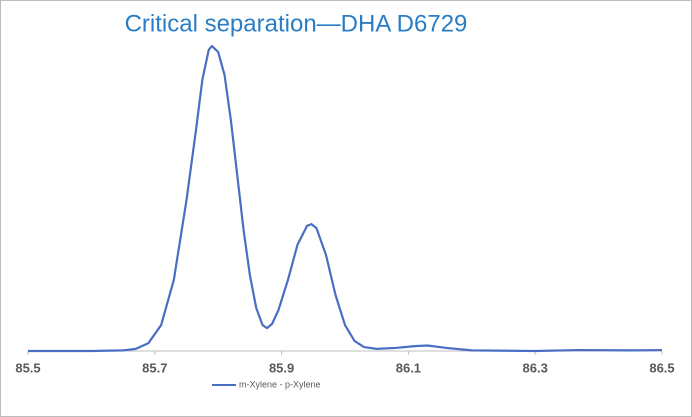 The width and height of the screenshot is (692, 417). Describe the element at coordinates (154, 367) in the screenshot. I see `x-tick-label: 85.7` at that location.